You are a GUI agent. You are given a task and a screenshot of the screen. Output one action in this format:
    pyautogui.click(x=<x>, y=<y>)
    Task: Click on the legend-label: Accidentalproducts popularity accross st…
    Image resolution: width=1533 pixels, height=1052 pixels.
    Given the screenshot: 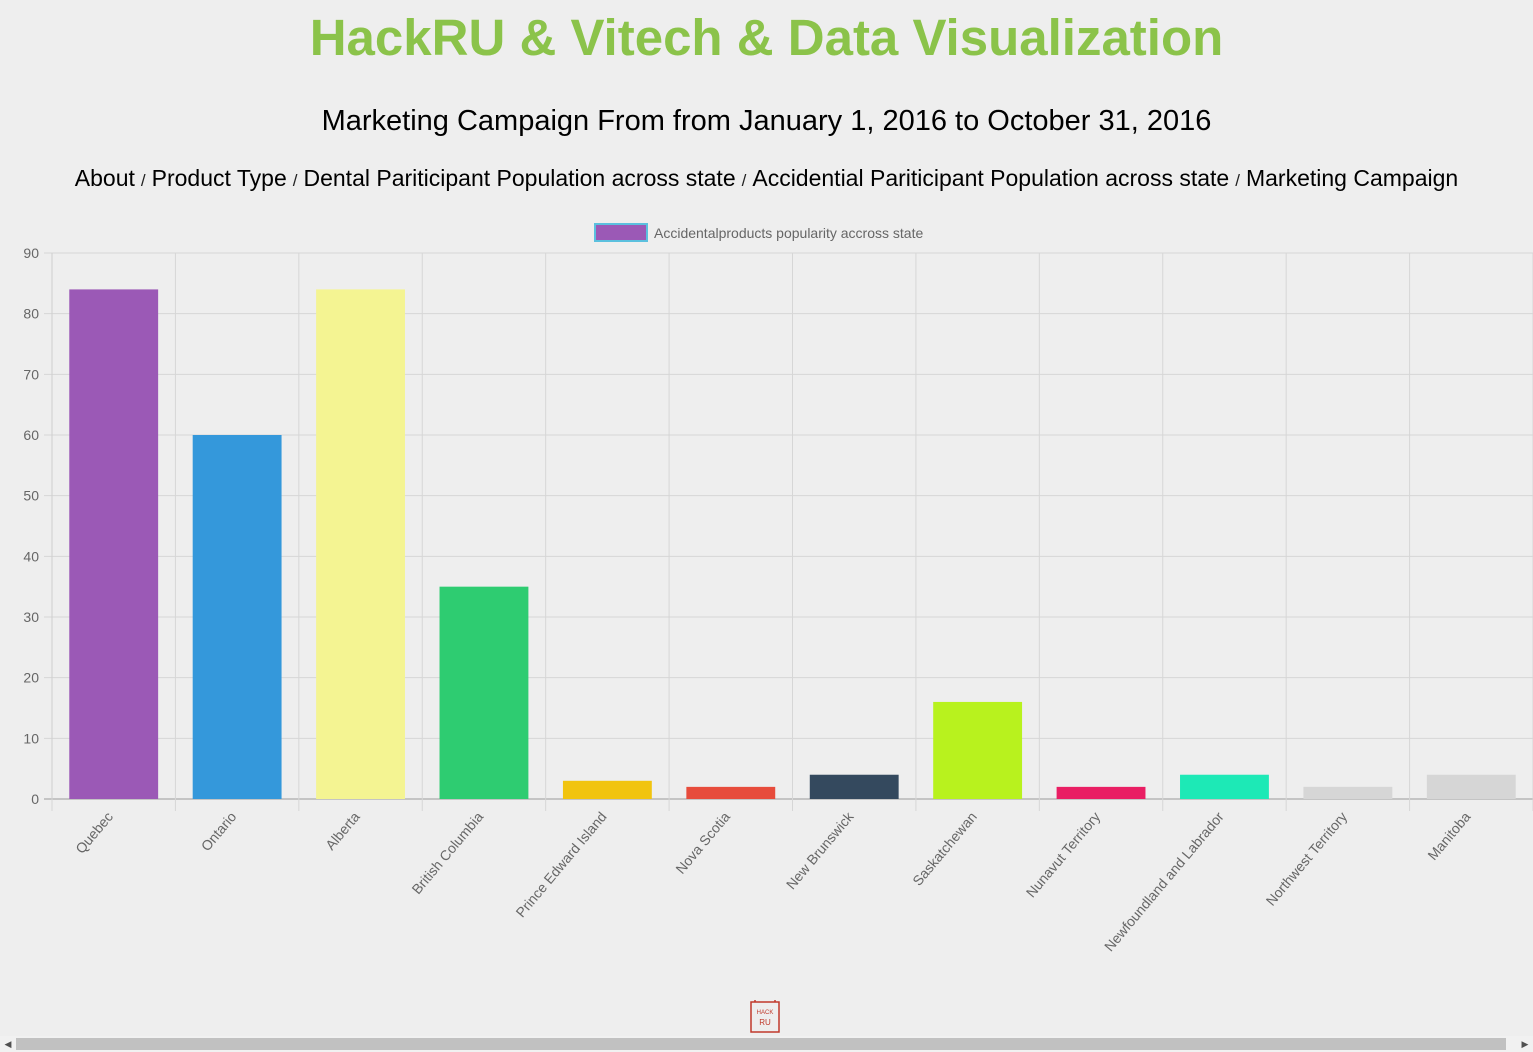 What is the action you would take?
    pyautogui.click(x=788, y=233)
    